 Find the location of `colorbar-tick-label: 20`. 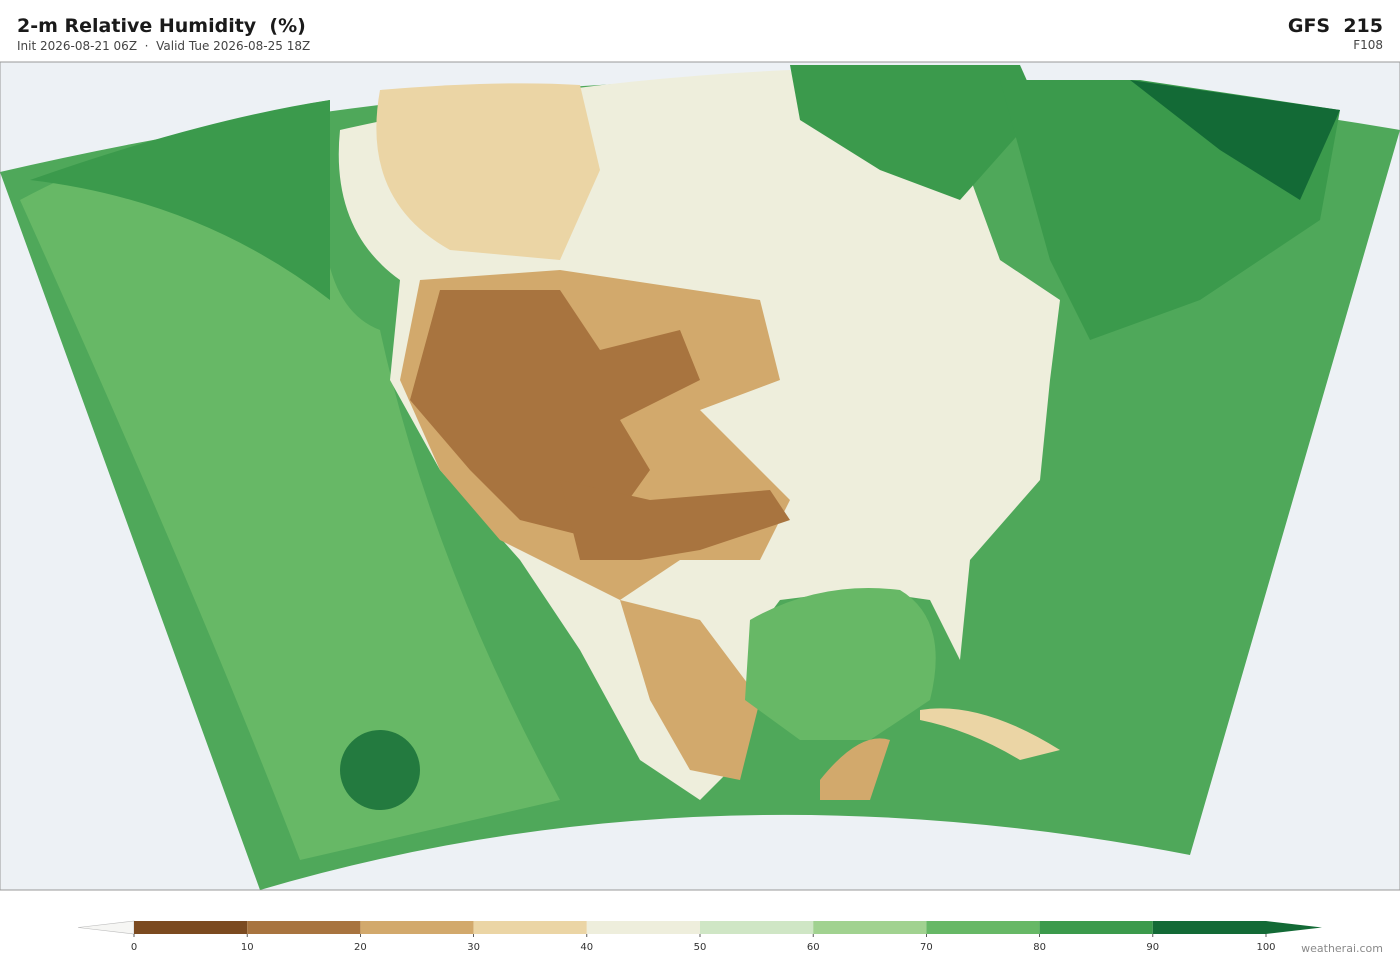

colorbar-tick-label: 20 is located at coordinates (360, 947).